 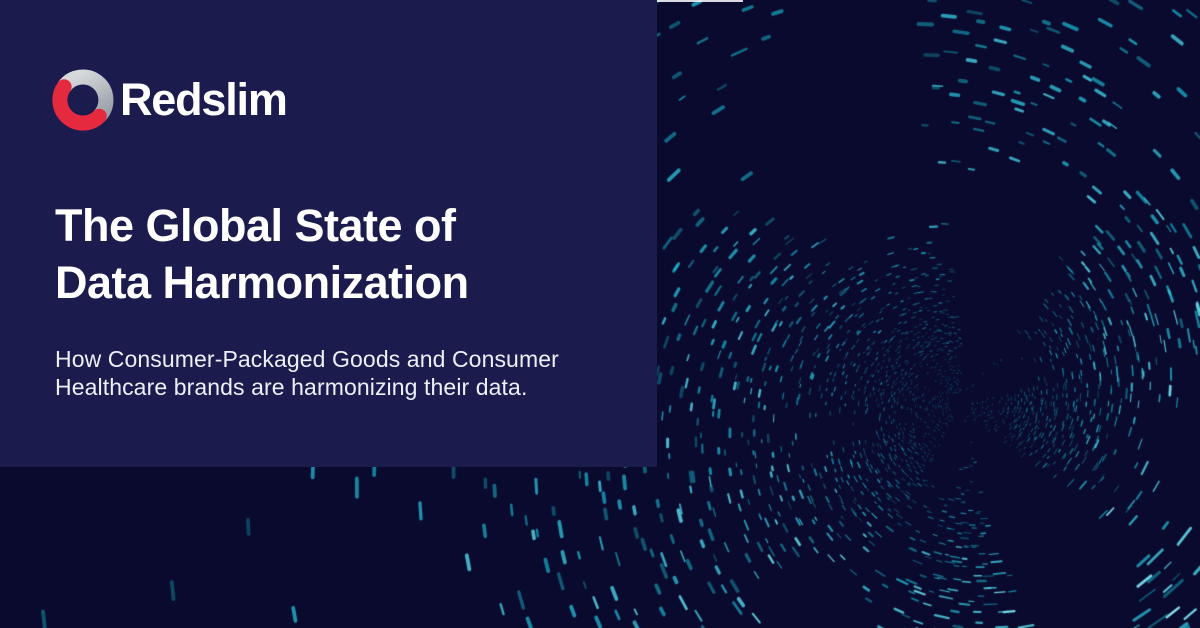 What do you see at coordinates (307, 359) in the screenshot?
I see `subtitle-line-1: How Consumer-Packaged Goods and Consumer` at bounding box center [307, 359].